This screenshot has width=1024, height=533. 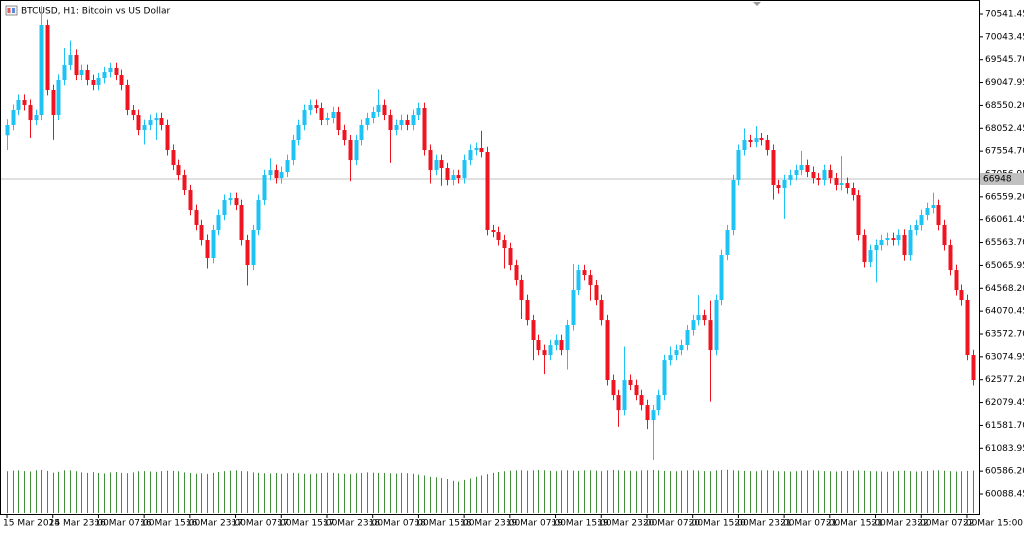 I want to click on x-tick-label: 19 Mar 07:00, so click(x=536, y=524).